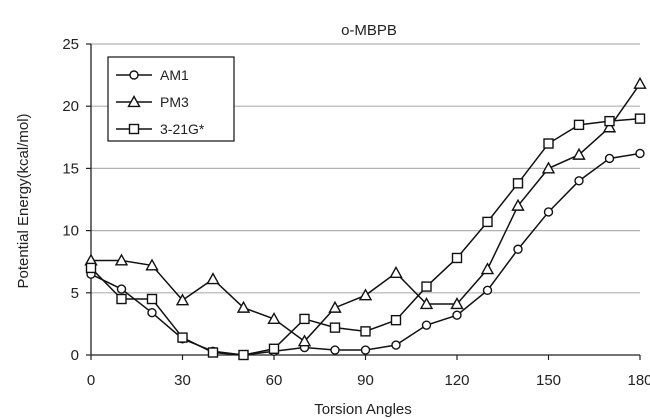 This screenshot has width=650, height=419. What do you see at coordinates (174, 75) in the screenshot?
I see `legend-label-am1: AM1` at bounding box center [174, 75].